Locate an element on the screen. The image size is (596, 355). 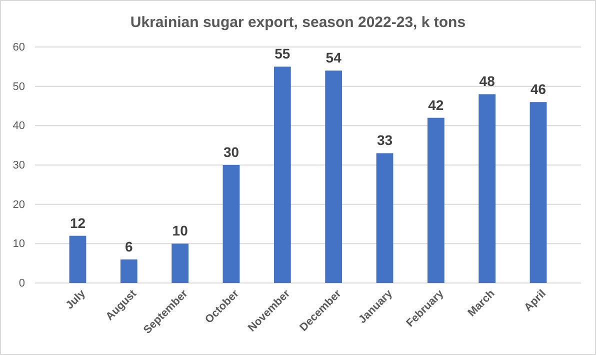
data-label: 54 is located at coordinates (334, 58).